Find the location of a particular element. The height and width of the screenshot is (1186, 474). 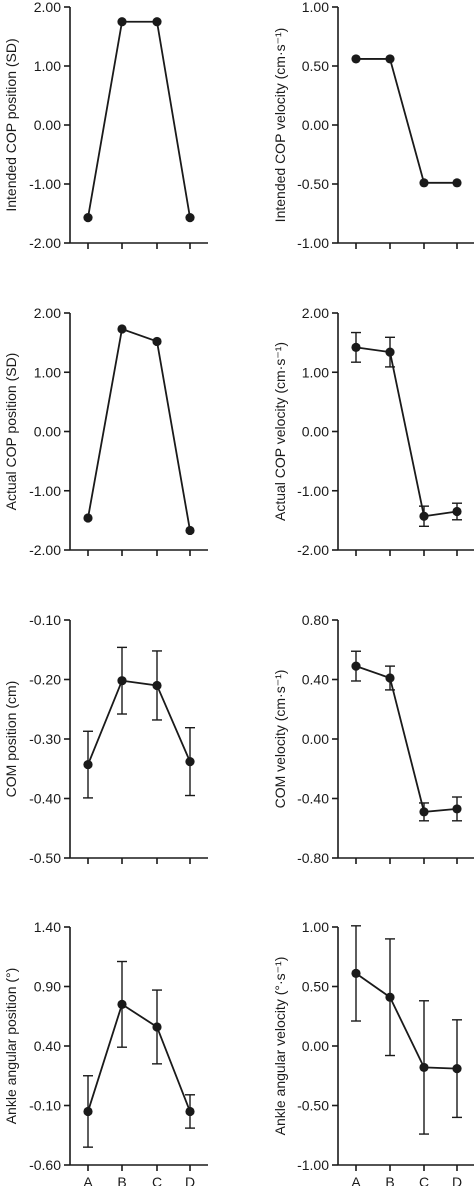

y-axis-title: Intended COP velocity (cm·s⁻¹) is located at coordinates (280, 125).